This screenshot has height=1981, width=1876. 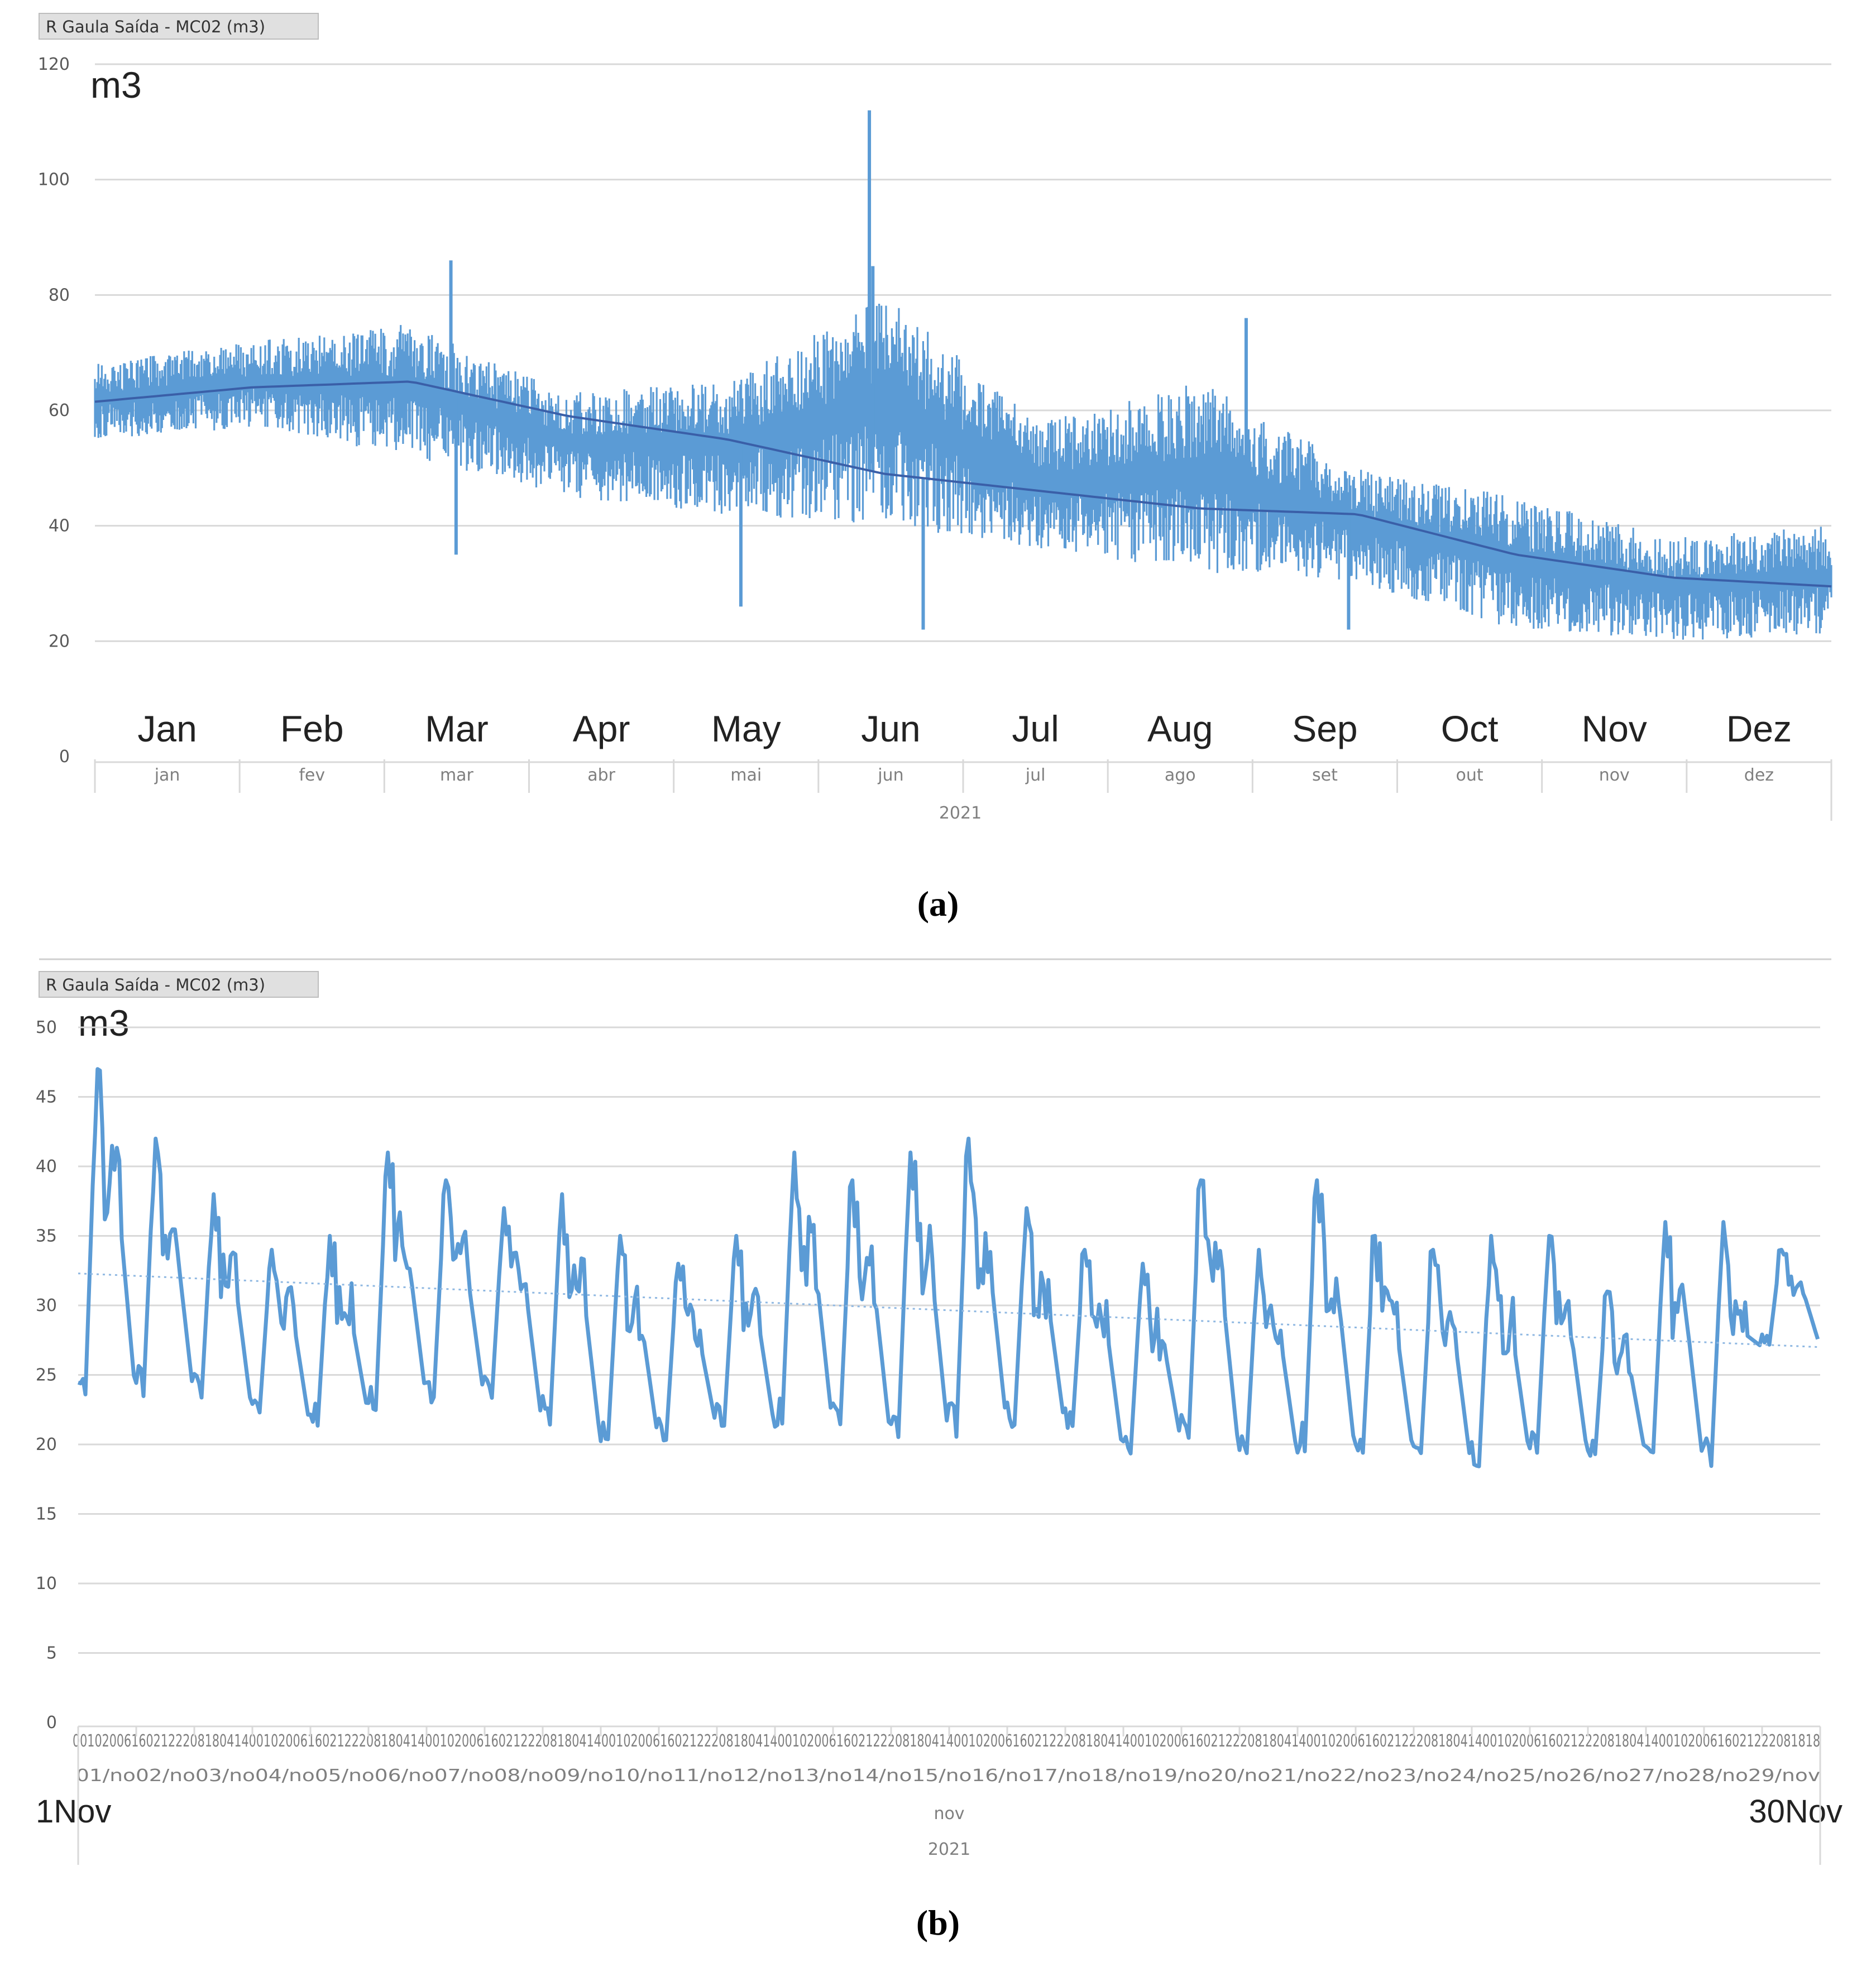 What do you see at coordinates (601, 775) in the screenshot?
I see `panel-a-month-short-label: abr` at bounding box center [601, 775].